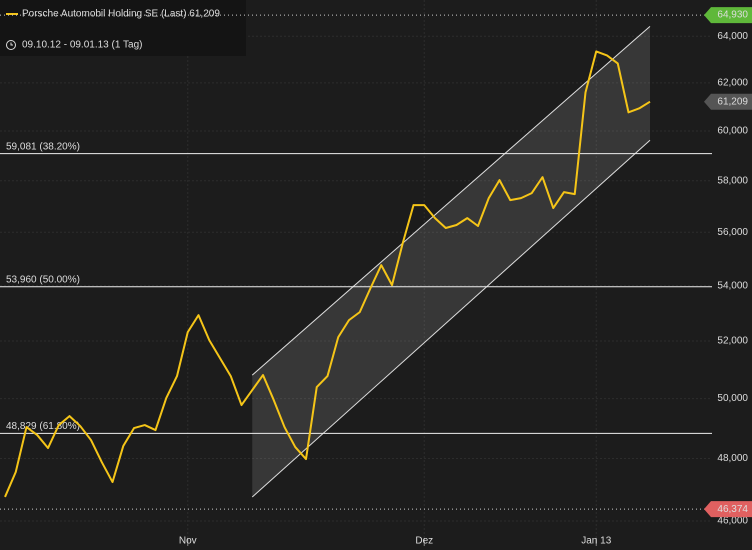 The image size is (752, 550). Describe the element at coordinates (732, 131) in the screenshot. I see `y-tick-label: 60,000` at that location.